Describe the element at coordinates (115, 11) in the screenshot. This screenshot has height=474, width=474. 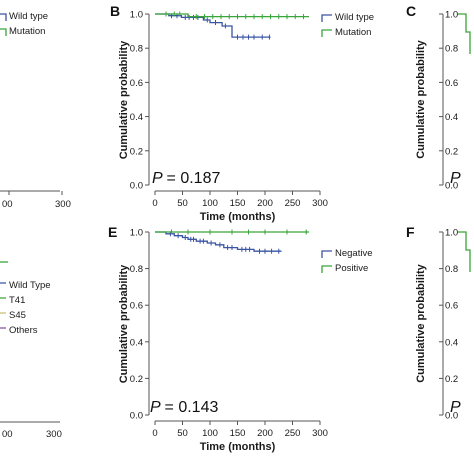
I see `panel-letter: B` at that location.